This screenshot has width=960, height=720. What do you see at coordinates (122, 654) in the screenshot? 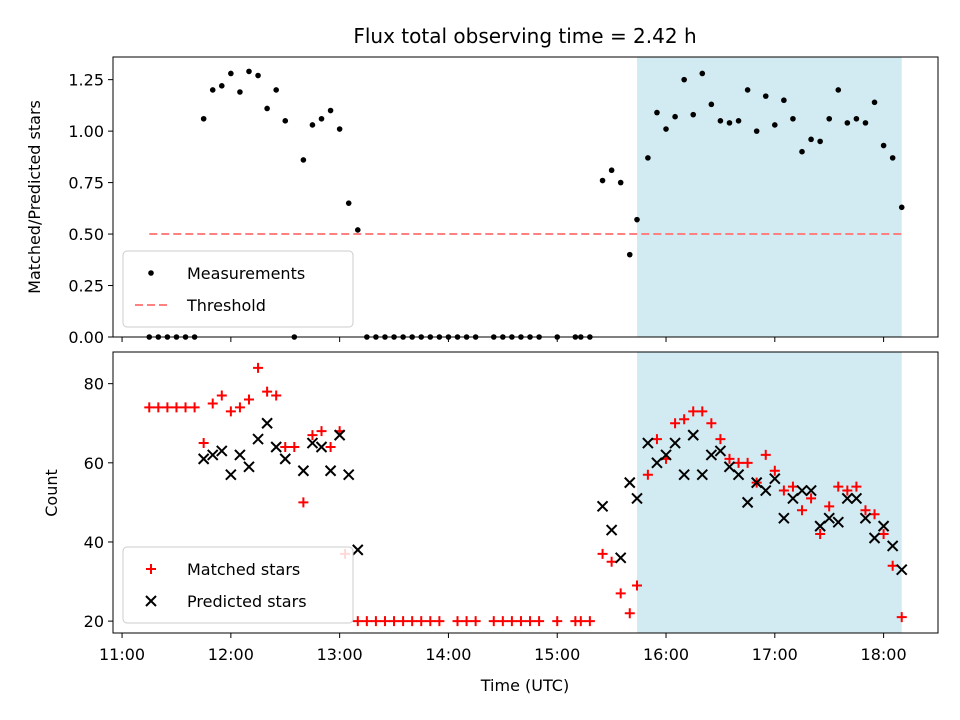
I see `x-tick-label: 11:00` at bounding box center [122, 654].